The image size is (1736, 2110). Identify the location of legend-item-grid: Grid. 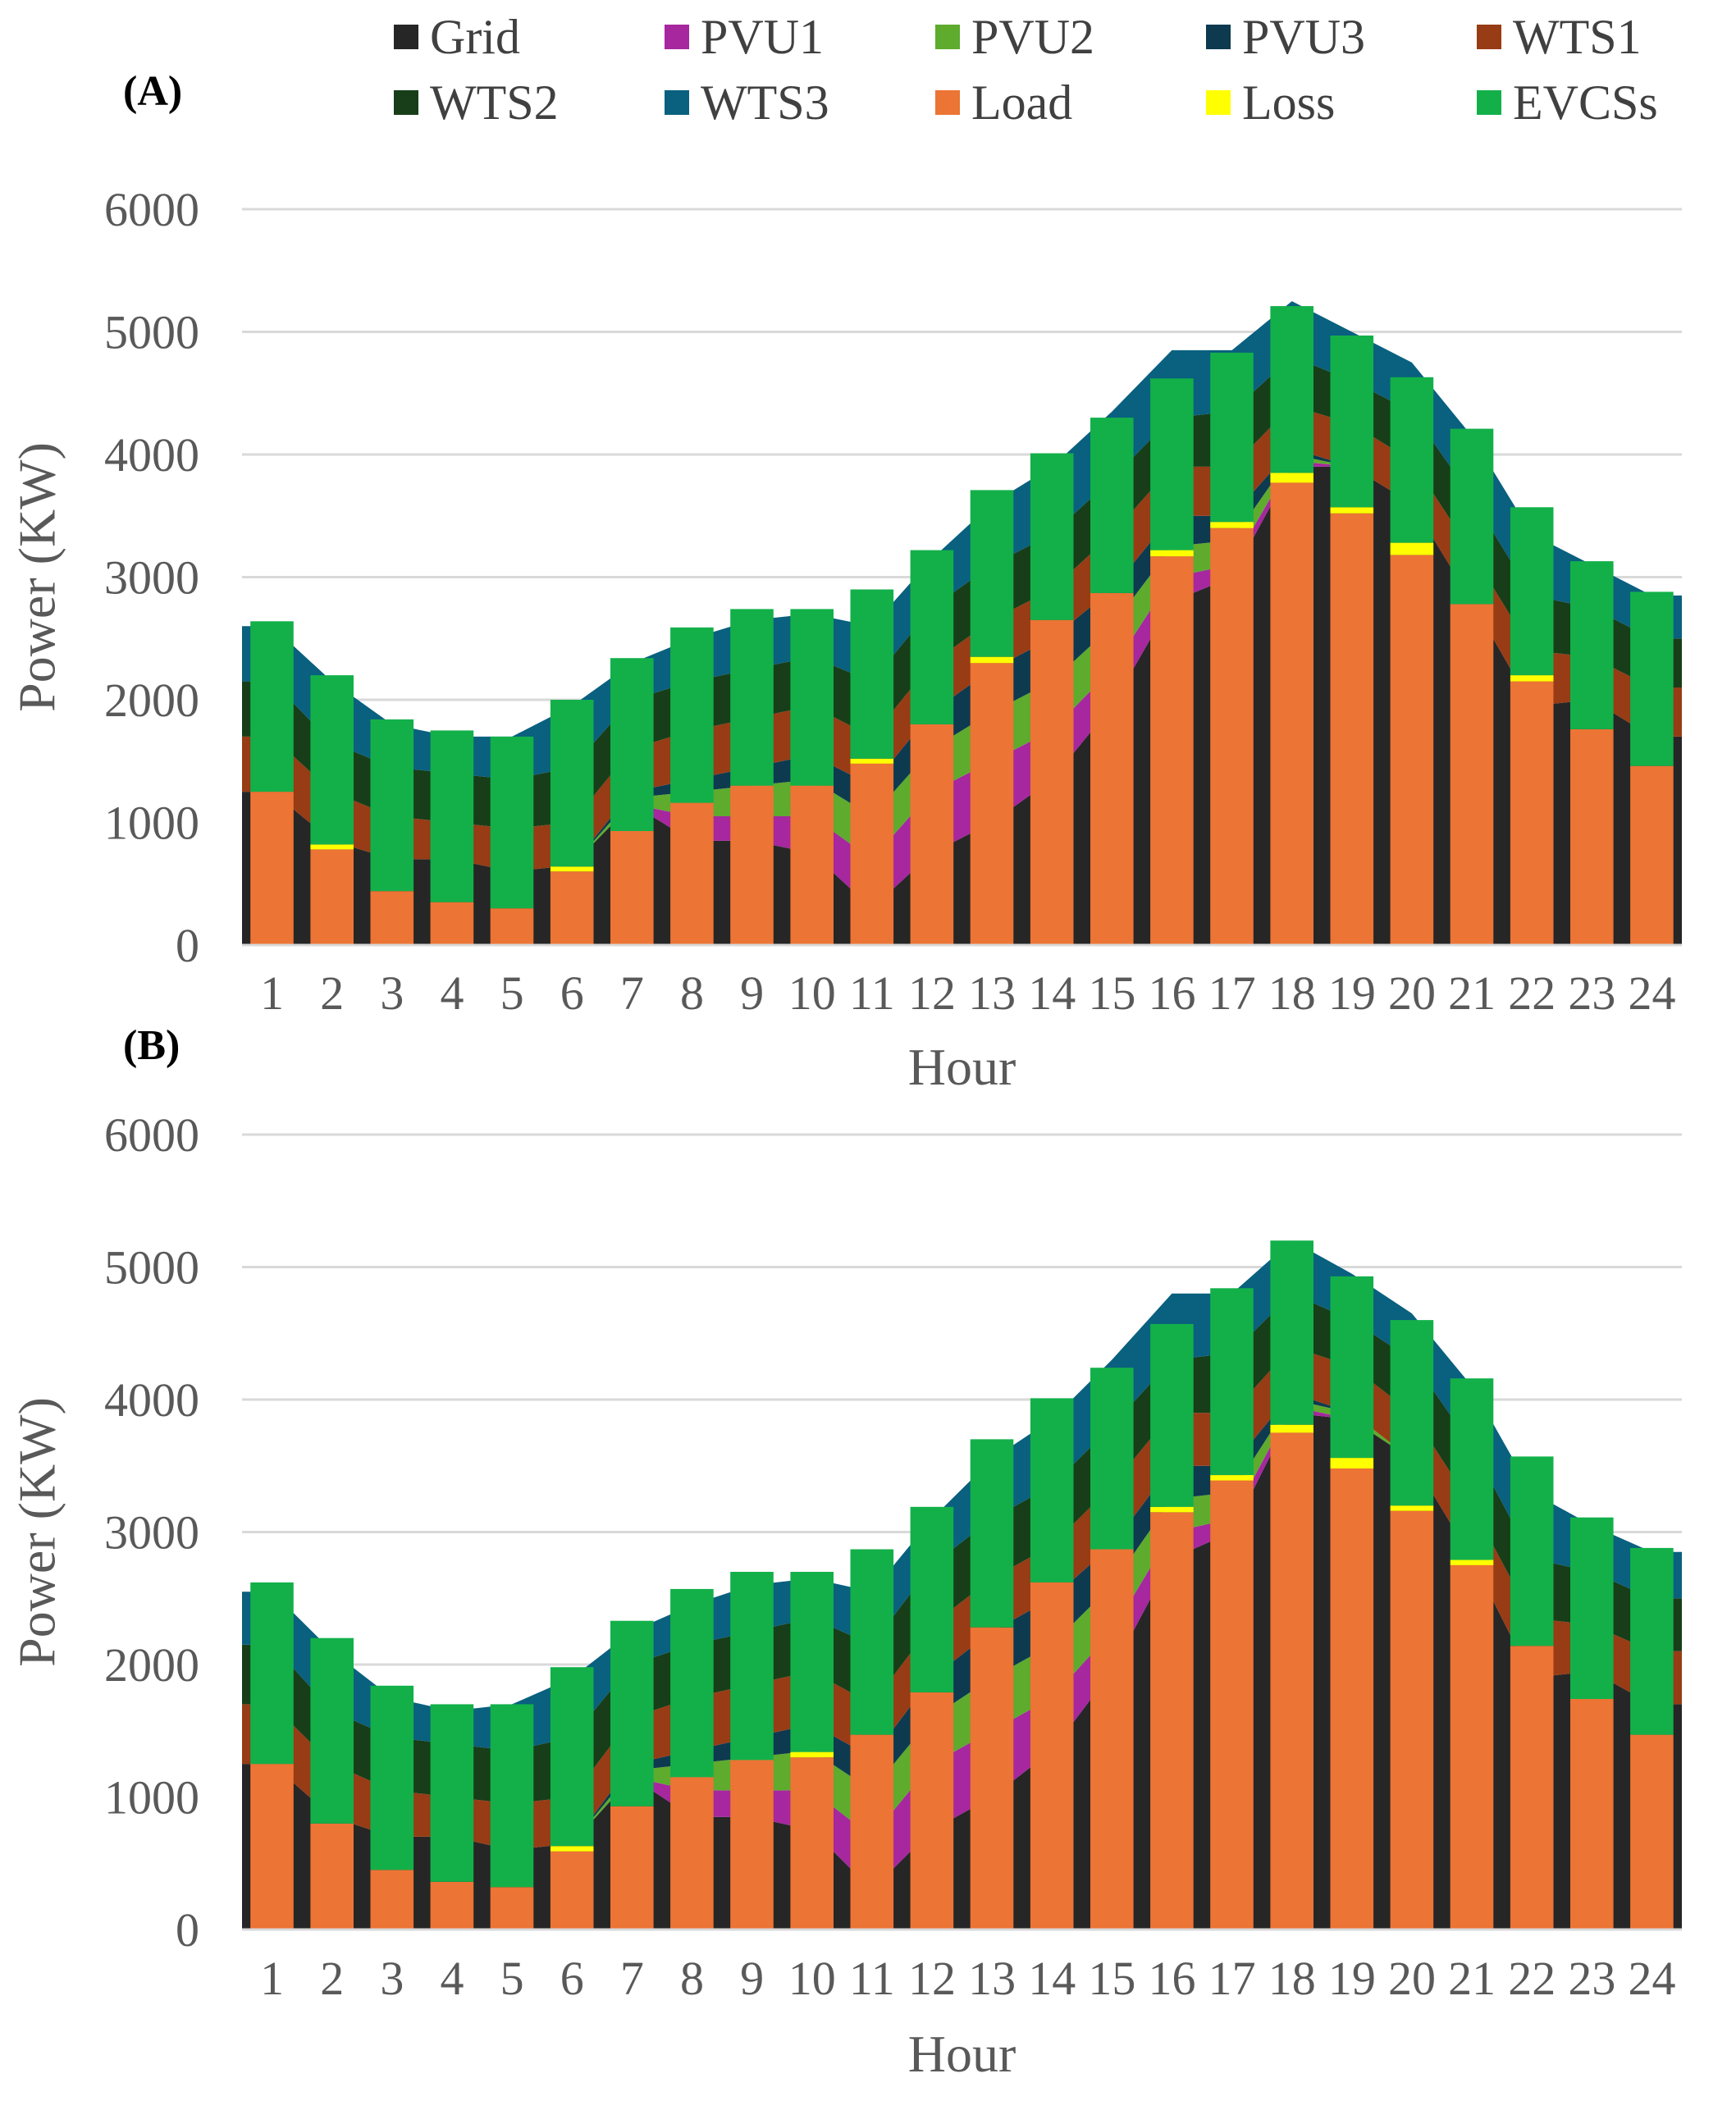
(457, 37).